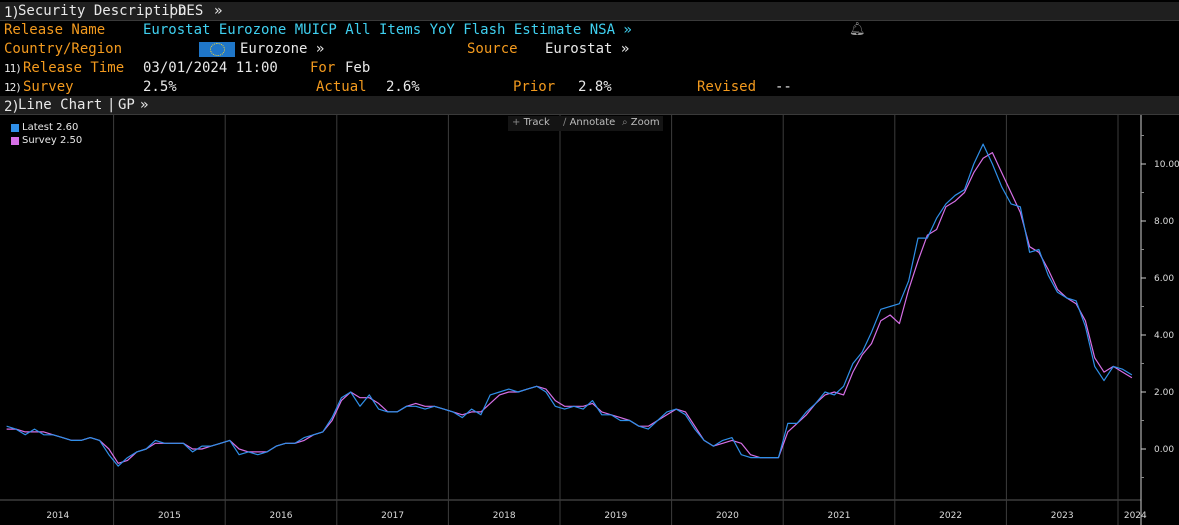  I want to click on source-label: Source, so click(492, 49).